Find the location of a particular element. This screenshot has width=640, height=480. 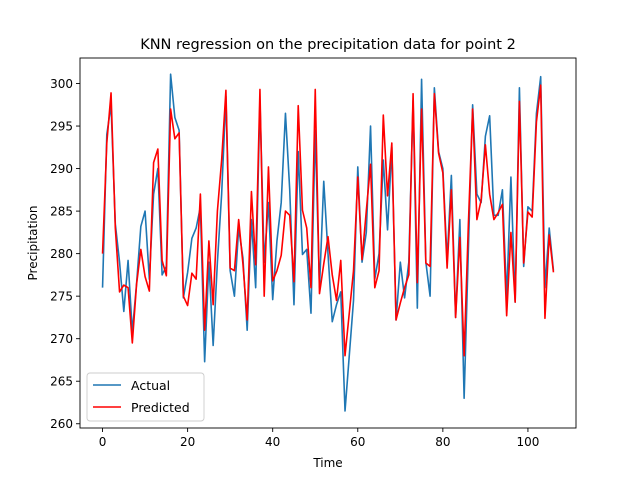

y-axis-label: Precipitation is located at coordinates (33, 242).